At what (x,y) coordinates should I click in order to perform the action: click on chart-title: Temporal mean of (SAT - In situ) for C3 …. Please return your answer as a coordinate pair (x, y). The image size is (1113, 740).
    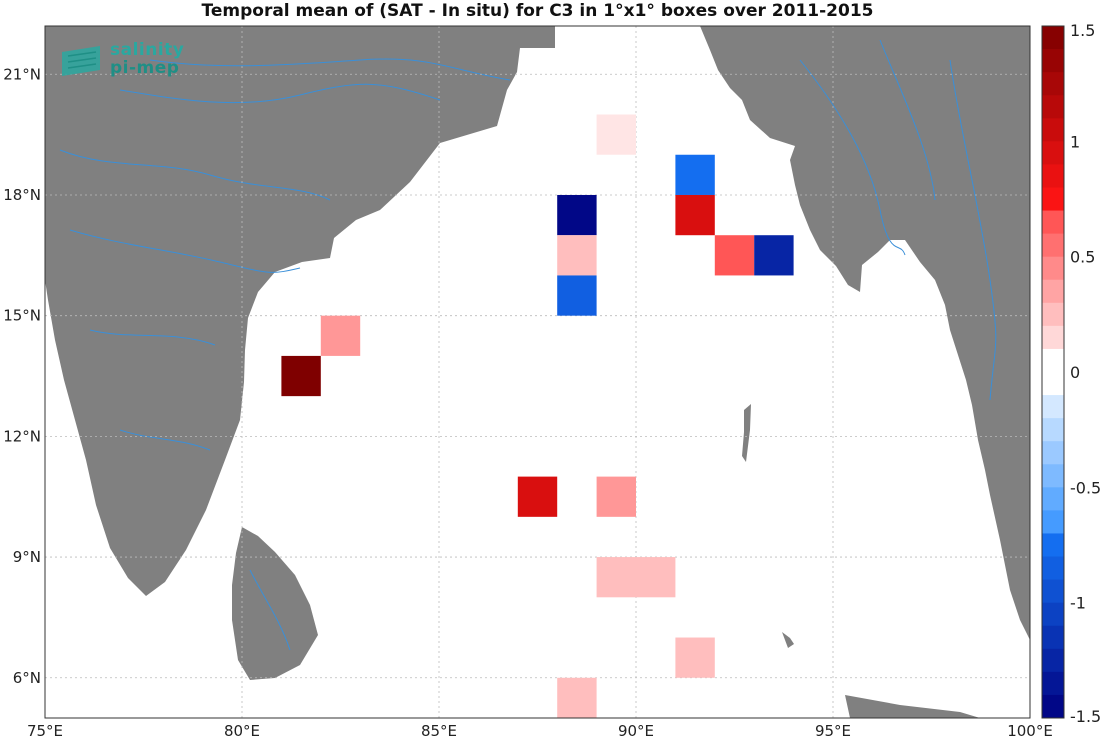
    Looking at the image, I should click on (537, 11).